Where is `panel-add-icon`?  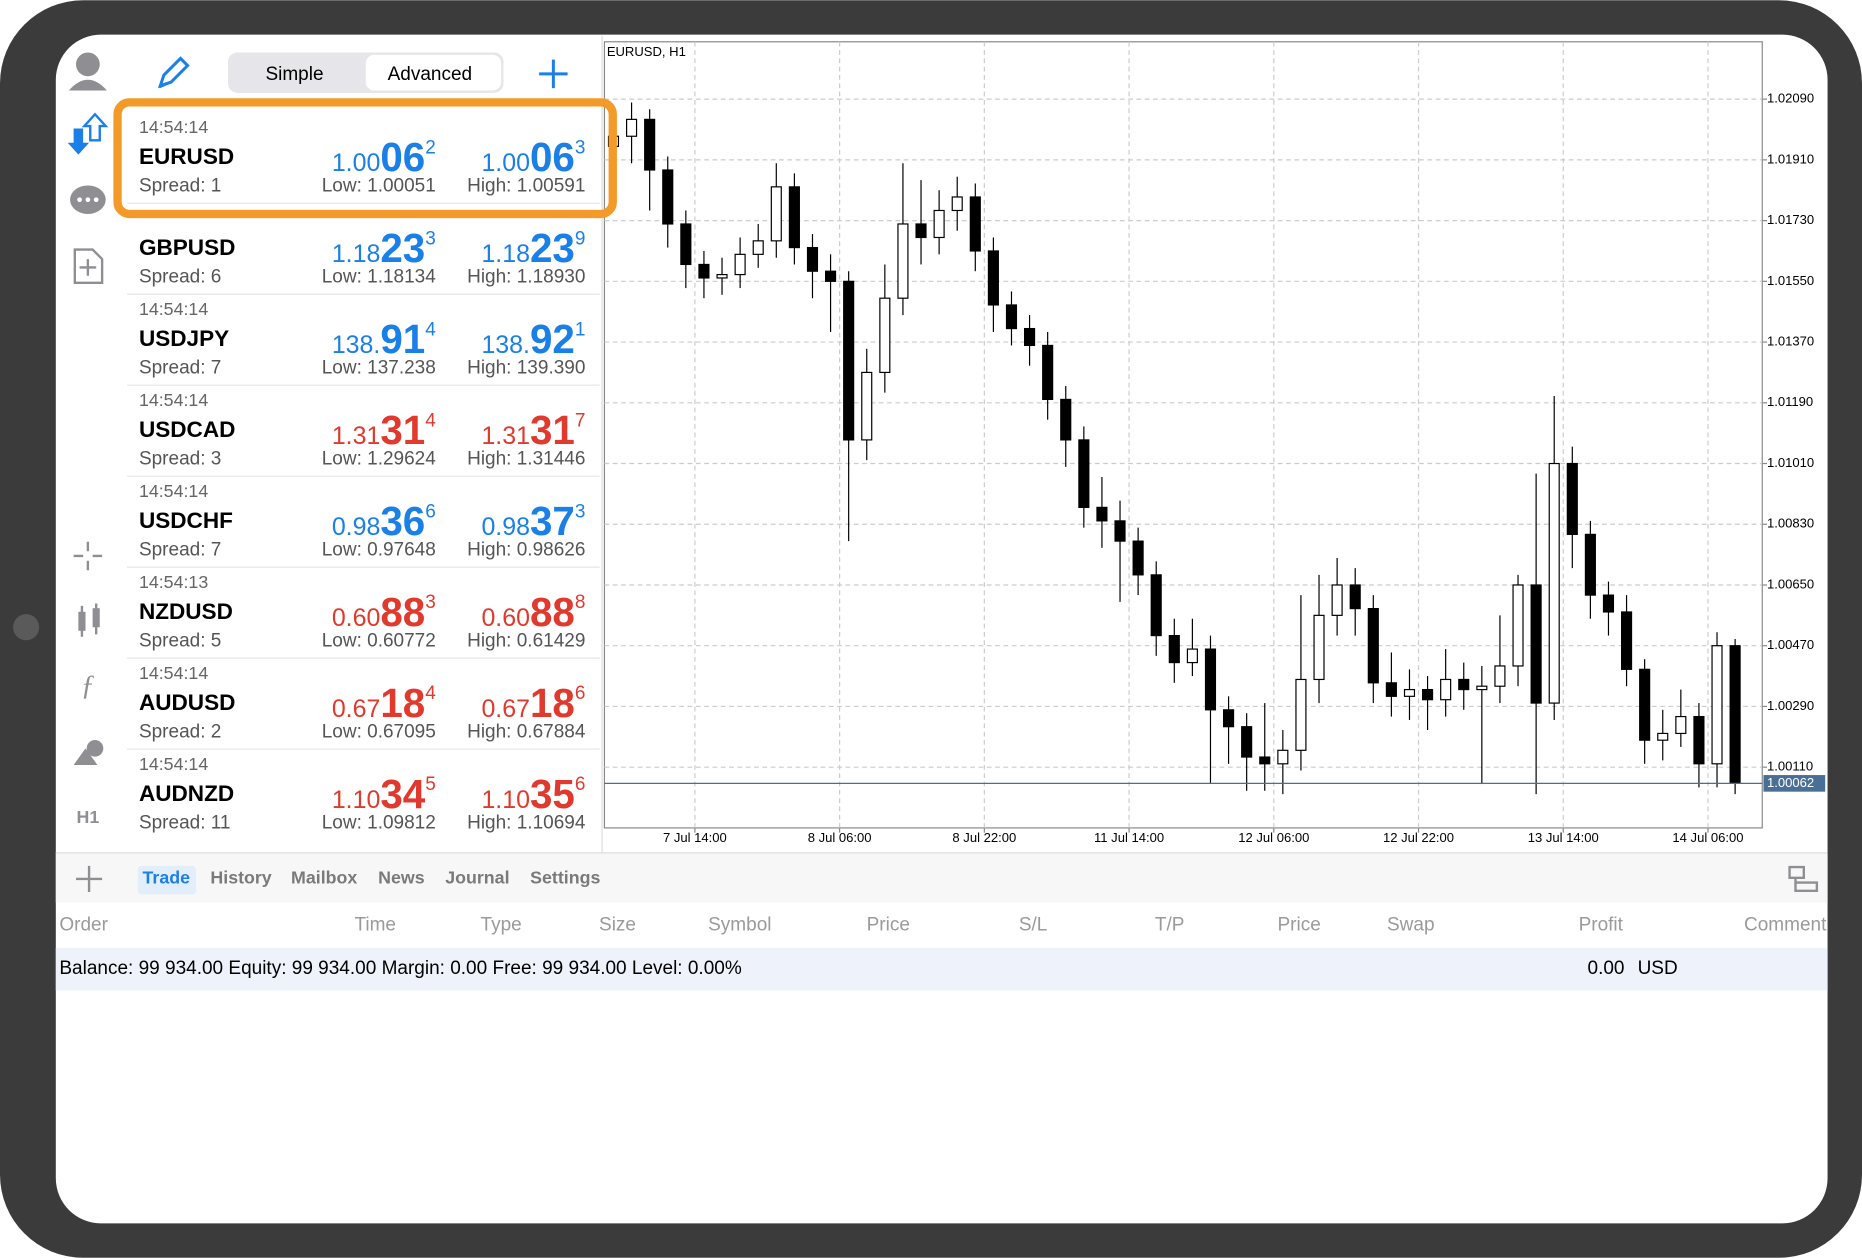
panel-add-icon is located at coordinates (89, 879).